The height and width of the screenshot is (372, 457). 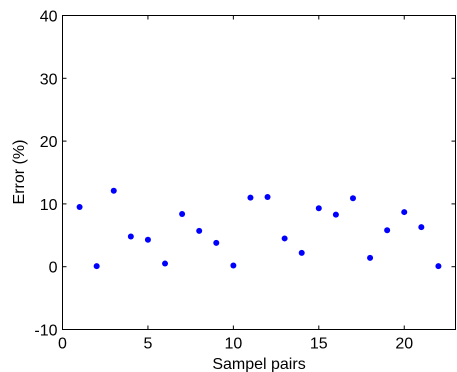 What do you see at coordinates (45, 331) in the screenshot?
I see `y-tick-label: -10` at bounding box center [45, 331].